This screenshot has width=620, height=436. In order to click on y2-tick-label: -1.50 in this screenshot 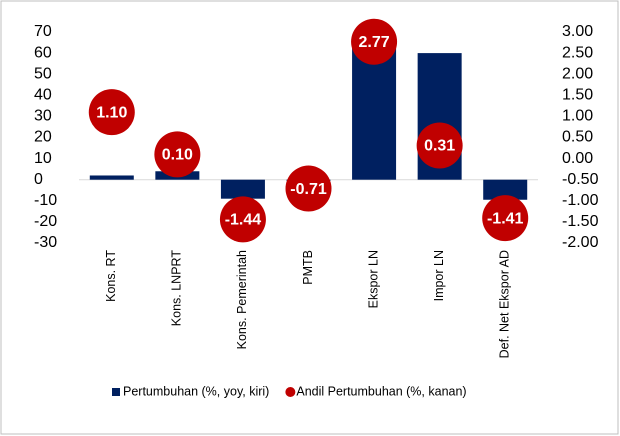, I will do `click(580, 221)`.